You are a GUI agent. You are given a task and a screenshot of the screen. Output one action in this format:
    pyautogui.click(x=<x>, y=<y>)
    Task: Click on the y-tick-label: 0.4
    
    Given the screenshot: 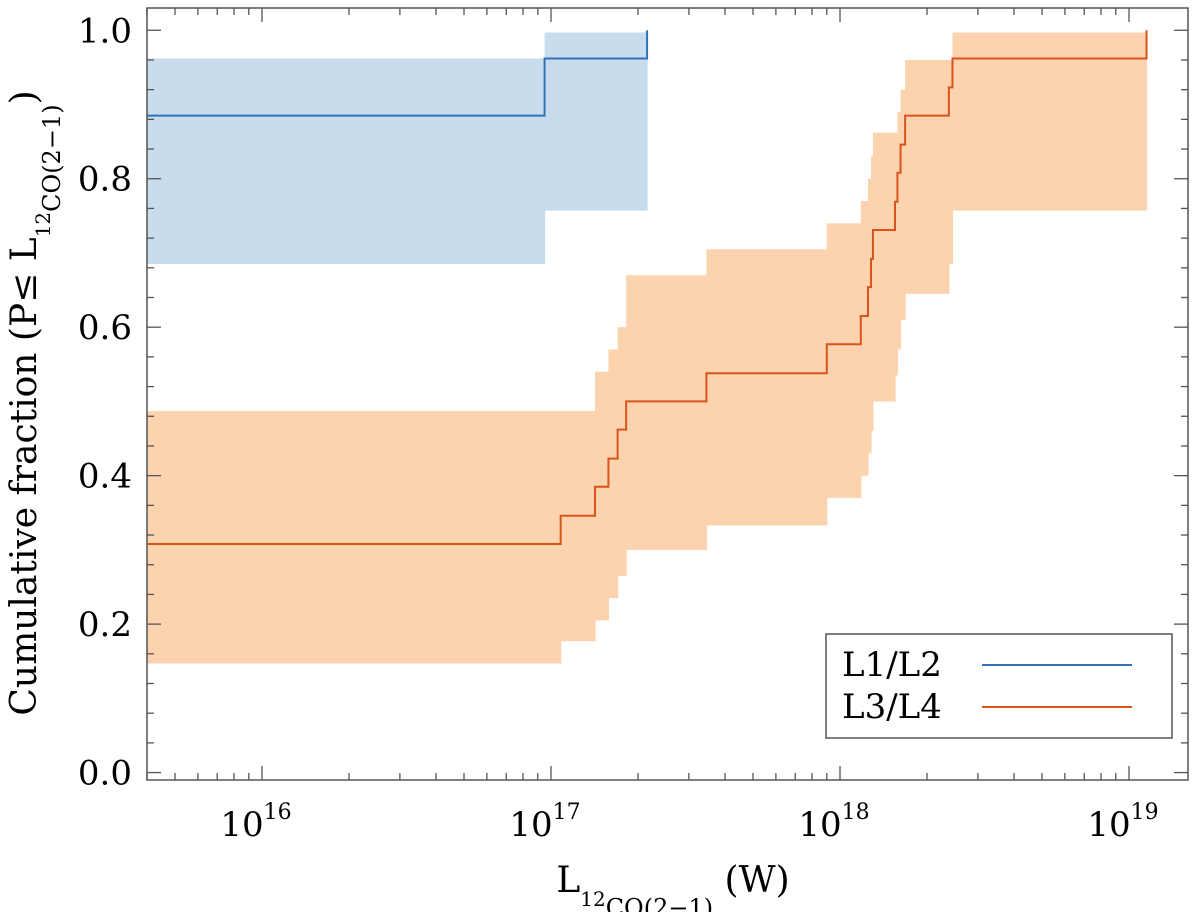 What is the action you would take?
    pyautogui.click(x=105, y=477)
    